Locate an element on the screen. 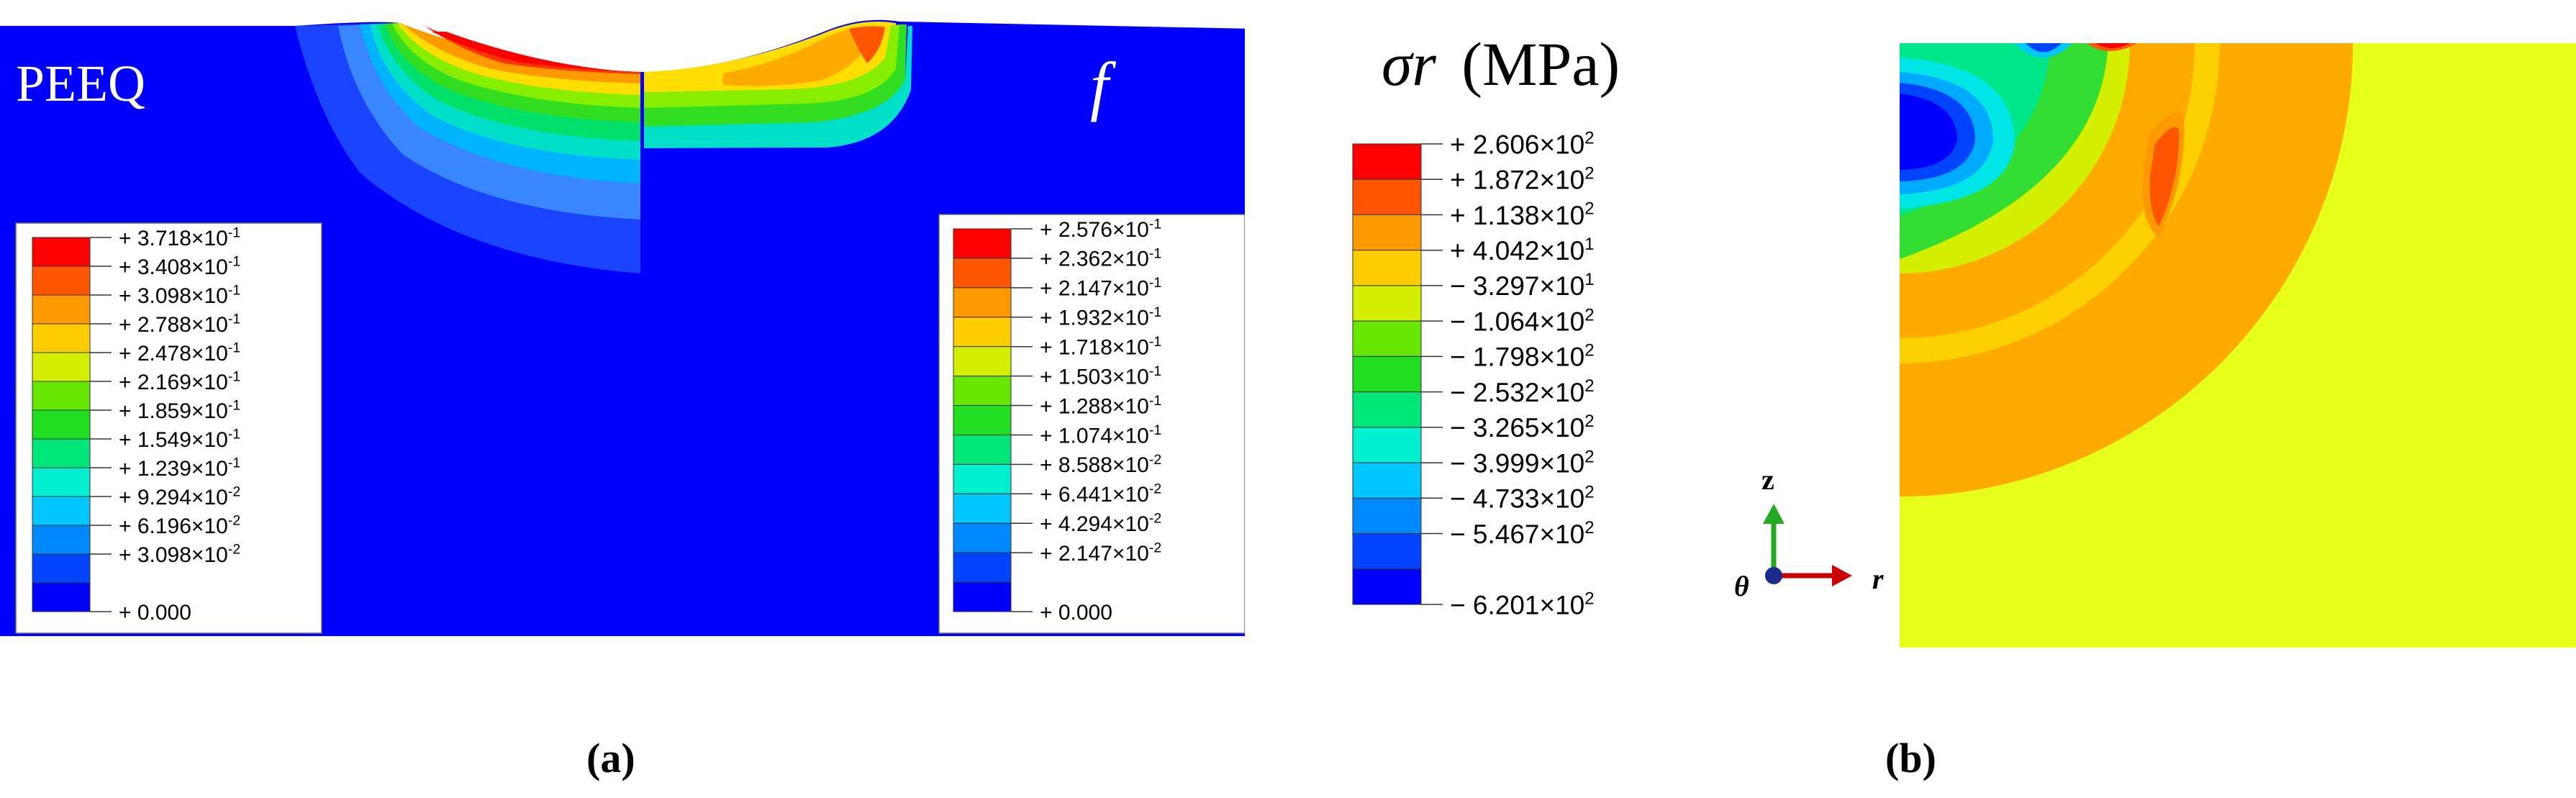 The width and height of the screenshot is (2576, 798). legend-label: + 2.788×10-1 is located at coordinates (179, 323).